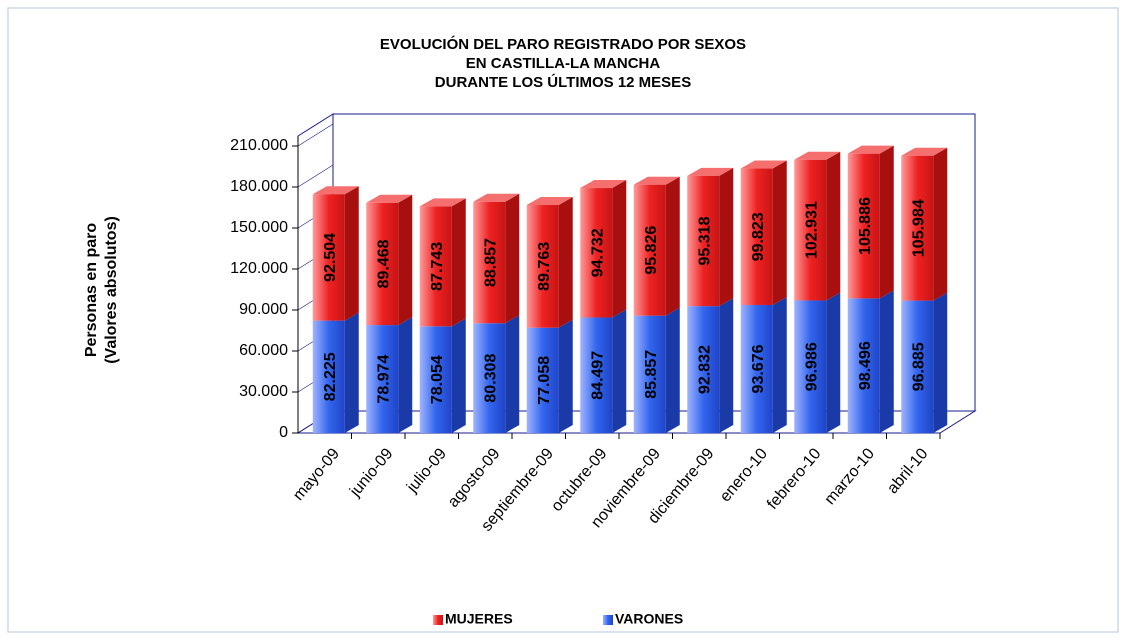 The width and height of the screenshot is (1126, 638). Describe the element at coordinates (563, 44) in the screenshot. I see `chart-title: EVOLUCIÓN DEL PARO REGISTRADO POR SEXOS` at that location.